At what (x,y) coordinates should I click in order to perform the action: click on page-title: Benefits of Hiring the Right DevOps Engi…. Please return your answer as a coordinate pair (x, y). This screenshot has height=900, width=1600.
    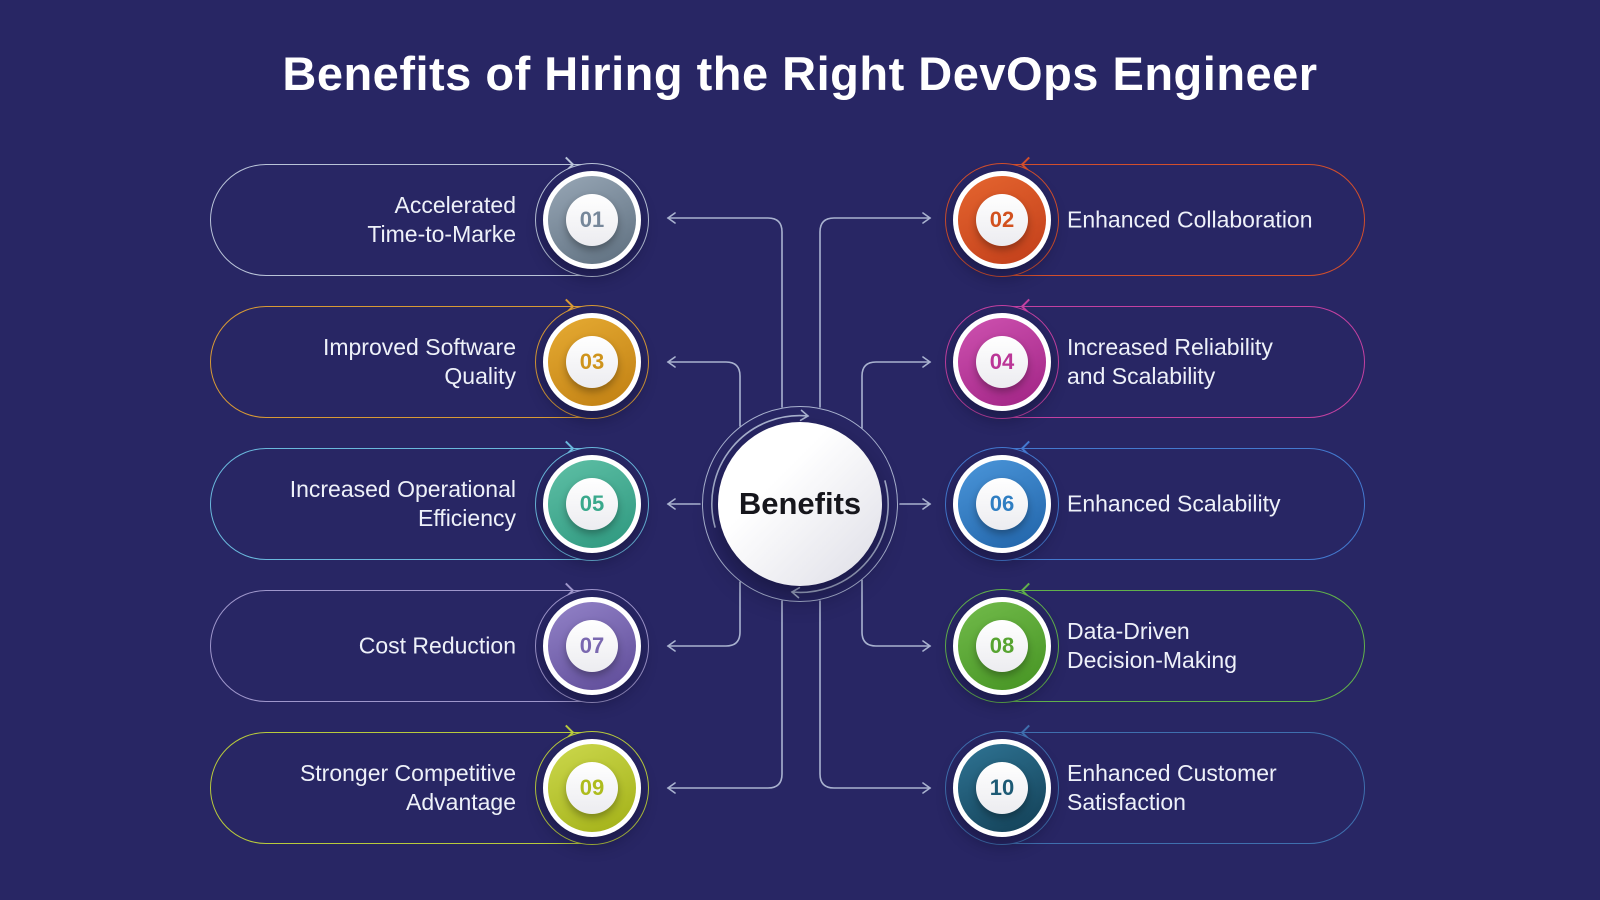
    Looking at the image, I should click on (800, 73).